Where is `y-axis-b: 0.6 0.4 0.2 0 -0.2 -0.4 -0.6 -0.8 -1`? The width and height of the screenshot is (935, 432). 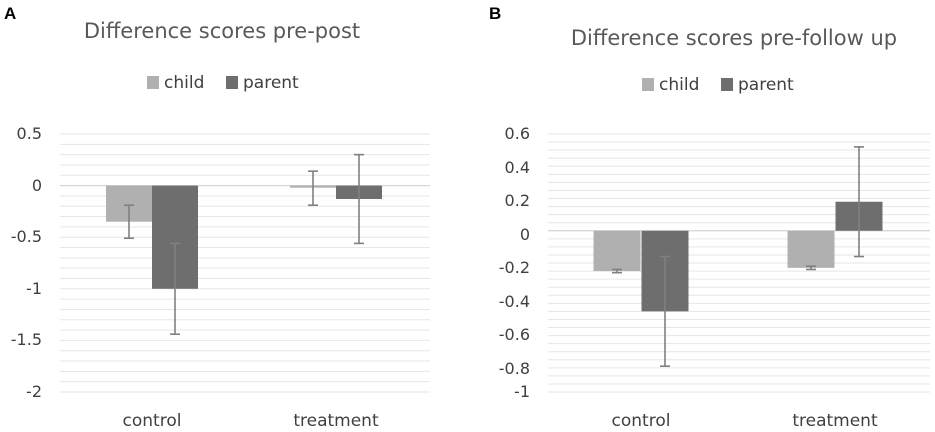 y-axis-b: 0.6 0.4 0.2 0 -0.2 -0.4 -0.6 -0.8 -1 is located at coordinates (514, 262).